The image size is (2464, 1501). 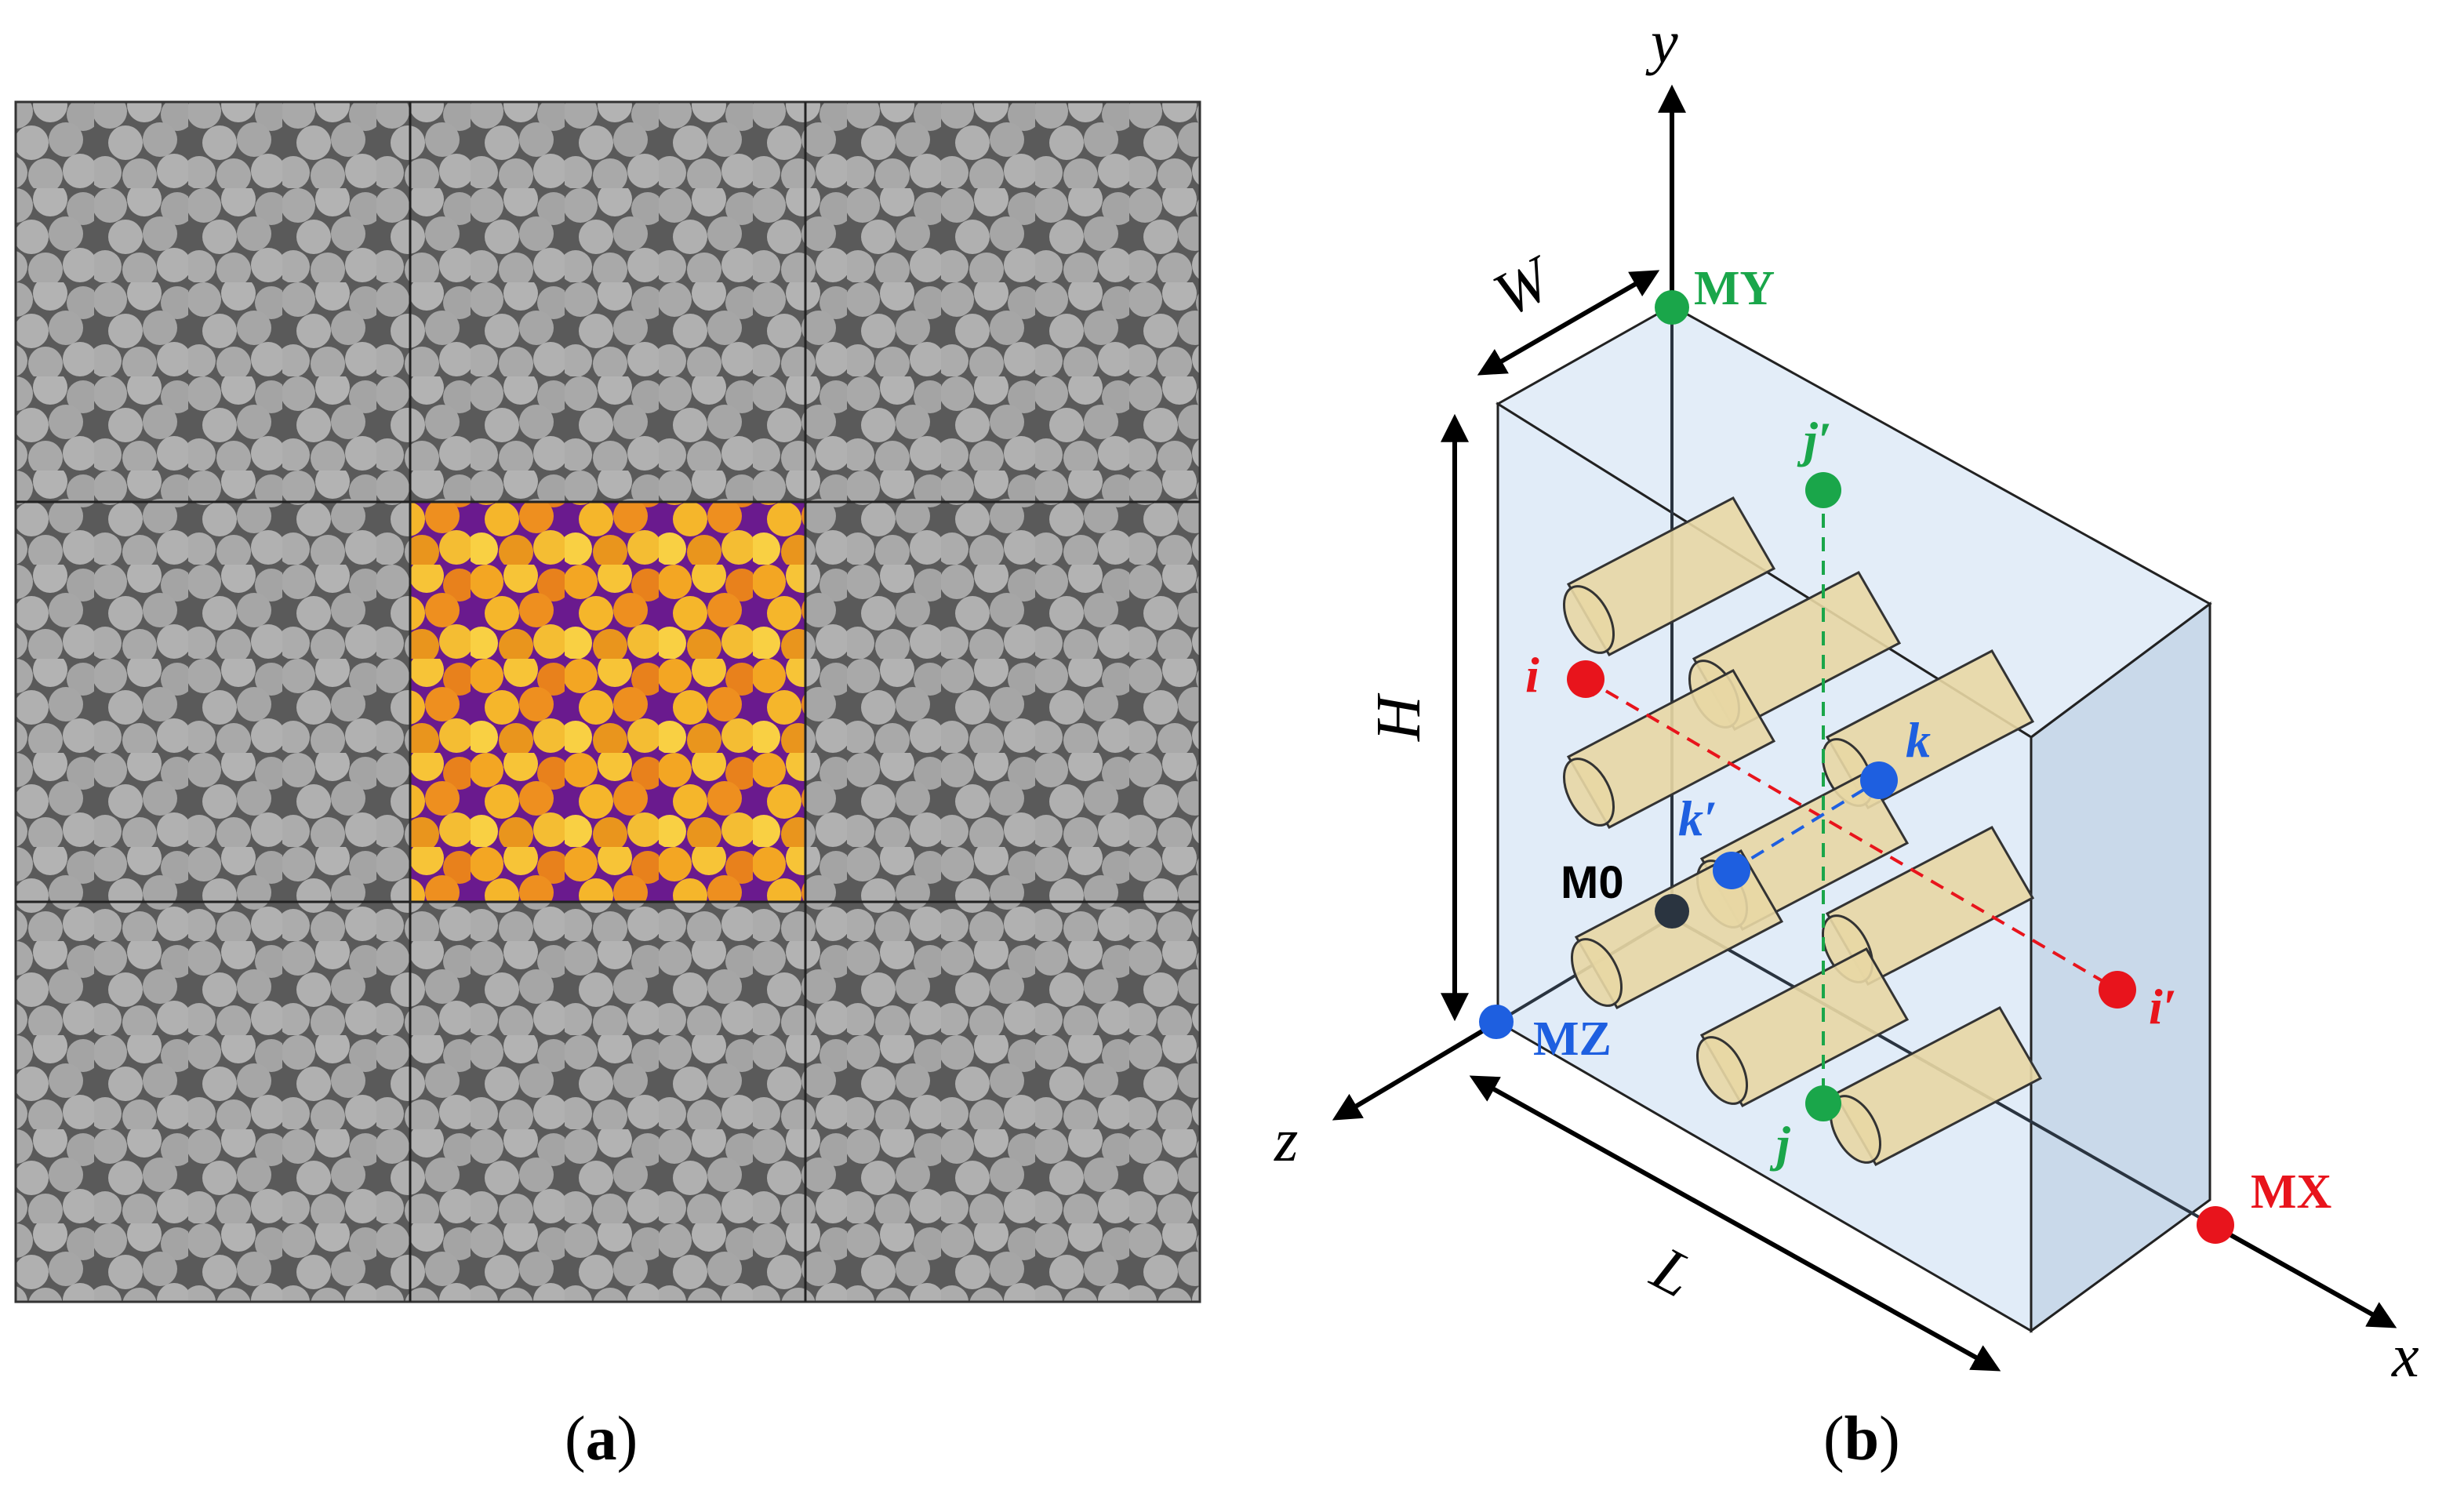 I want to click on point-i, so click(x=1586, y=679).